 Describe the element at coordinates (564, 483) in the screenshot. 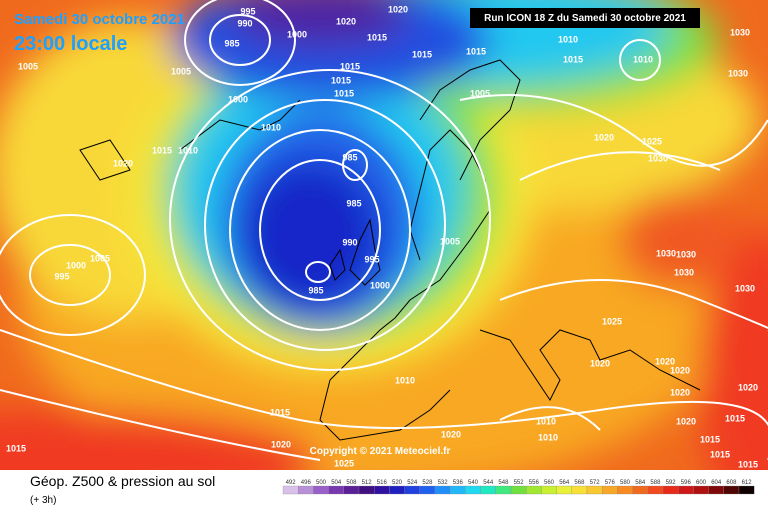

I see `scale-label: 564` at that location.